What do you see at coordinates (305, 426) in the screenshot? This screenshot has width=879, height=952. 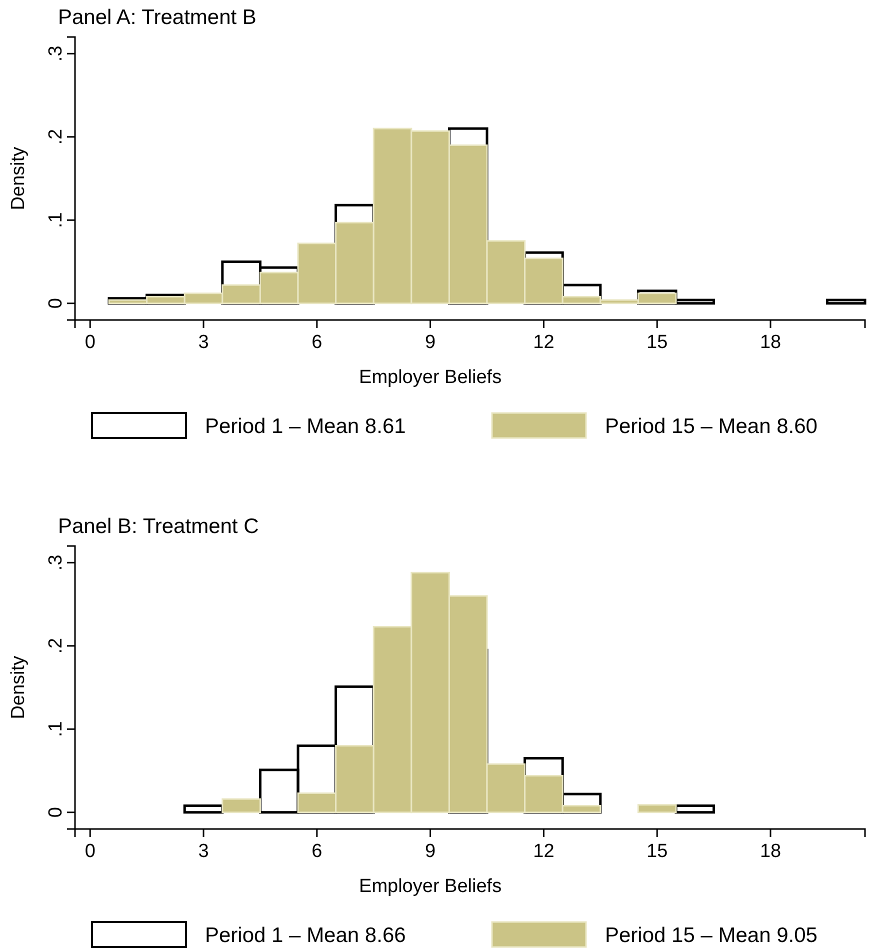 I see `legend-label: Period 1 – Mean 8.61` at bounding box center [305, 426].